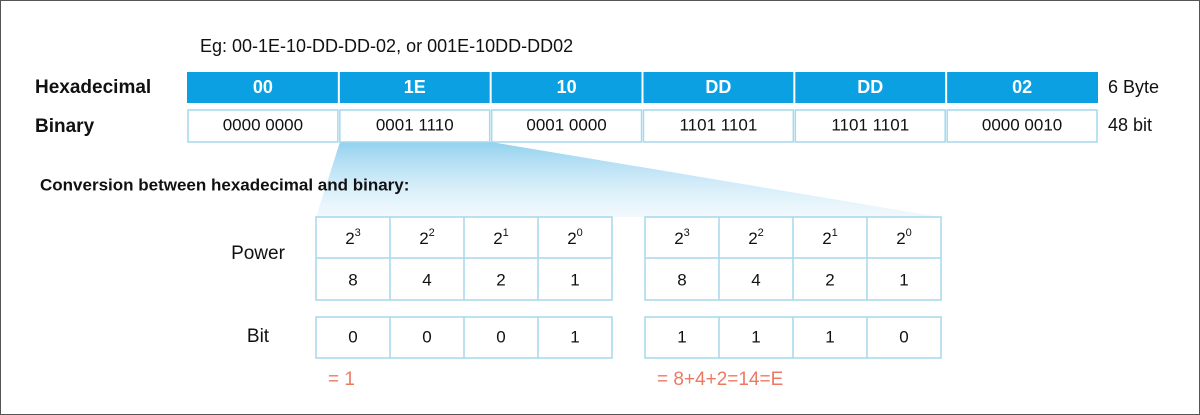 The height and width of the screenshot is (415, 1200). Describe the element at coordinates (1133, 87) in the screenshot. I see `size-label: 6 Byte` at that location.